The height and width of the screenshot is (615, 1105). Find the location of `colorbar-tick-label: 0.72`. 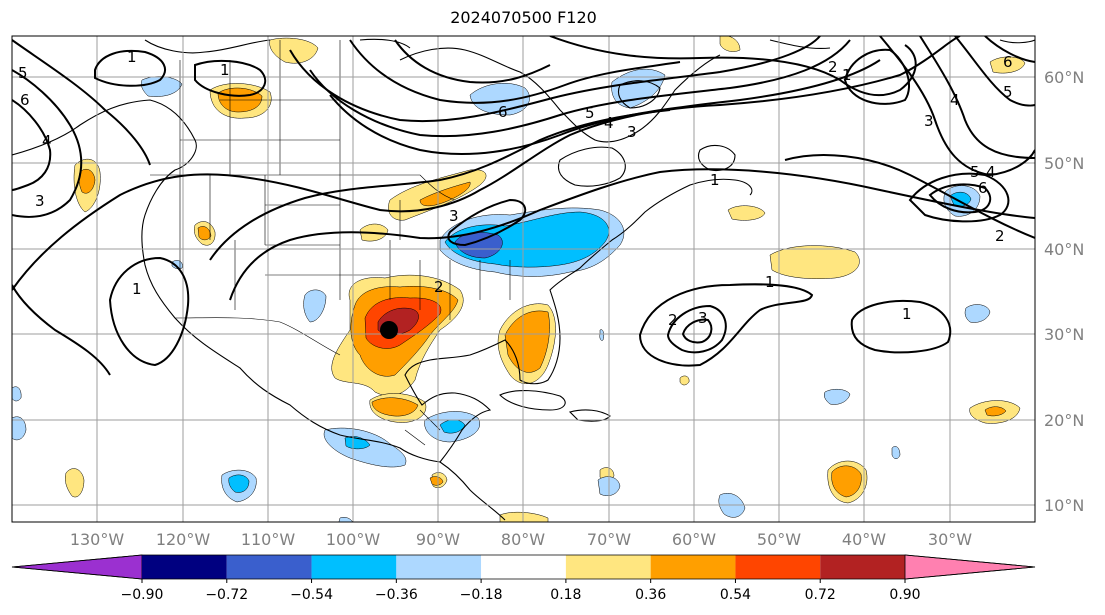

colorbar-tick-label: 0.72 is located at coordinates (820, 595).